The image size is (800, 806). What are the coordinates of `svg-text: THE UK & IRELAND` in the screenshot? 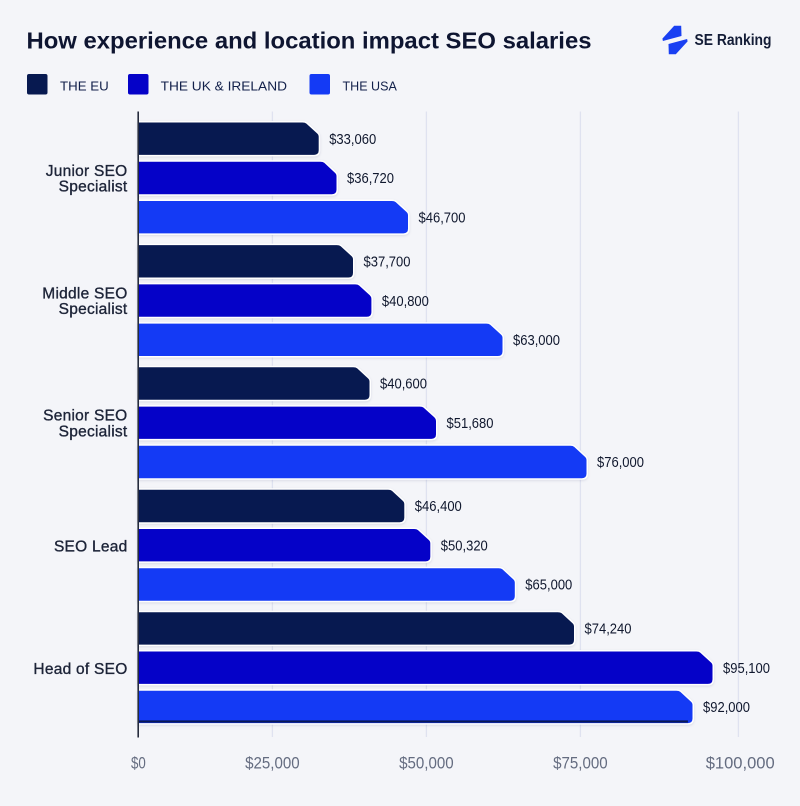 It's located at (224, 85).